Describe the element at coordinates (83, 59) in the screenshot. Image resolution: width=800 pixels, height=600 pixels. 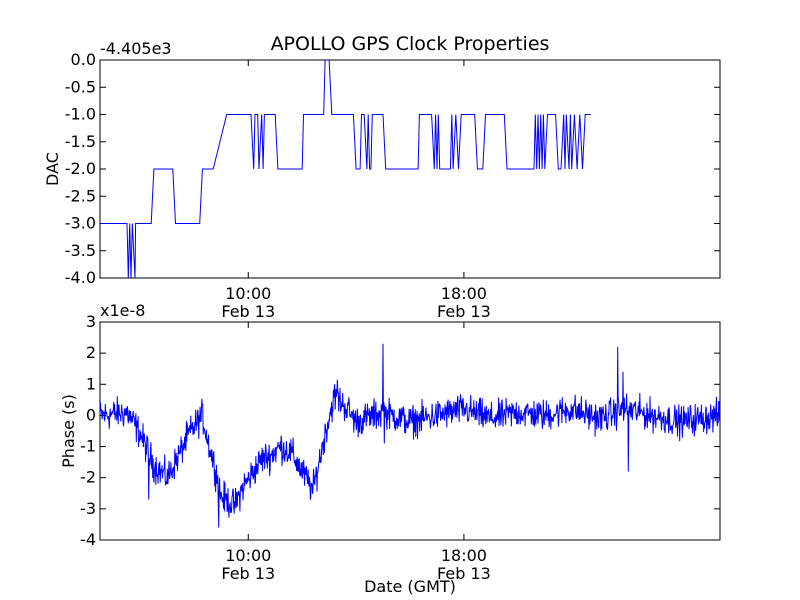
I see `y-tick-label: 0.0` at that location.